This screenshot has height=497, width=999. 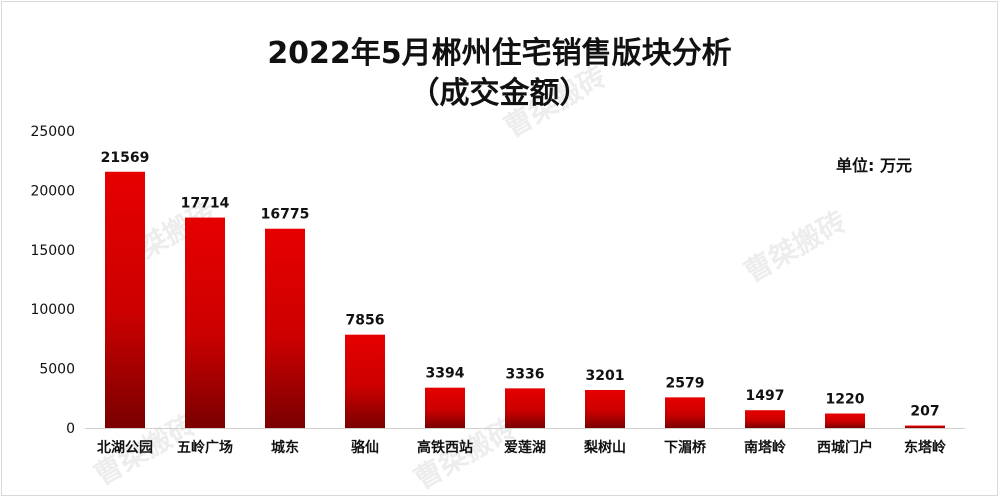 I want to click on x-tick-label: 下湄桥, so click(x=685, y=447).